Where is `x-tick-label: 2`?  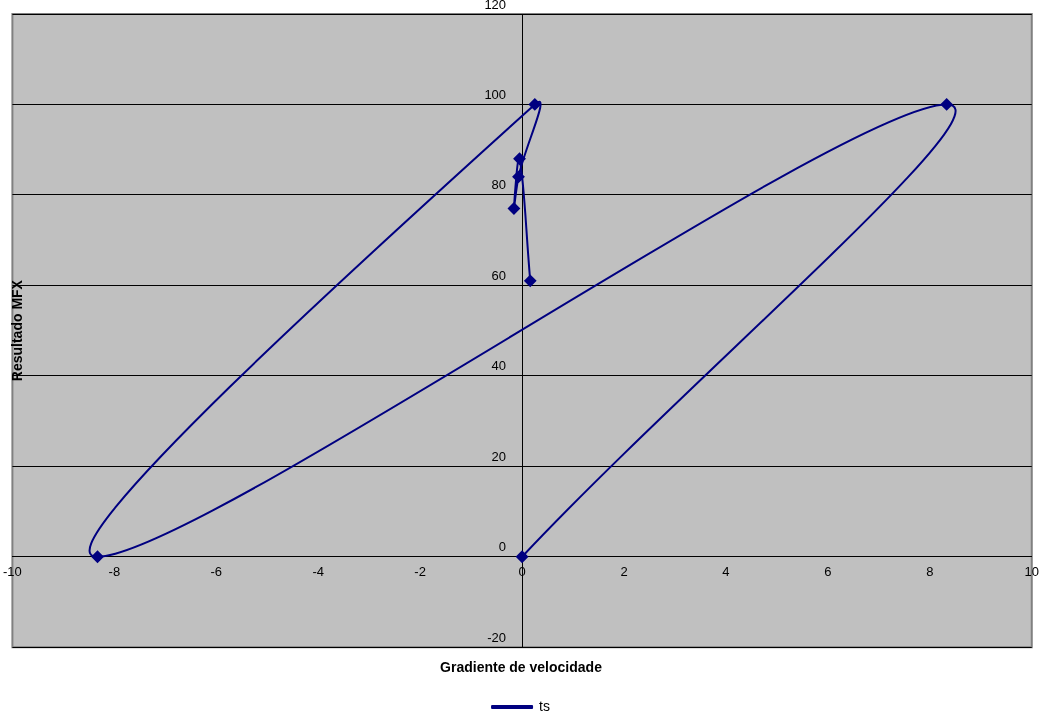
x-tick-label: 2 is located at coordinates (624, 572).